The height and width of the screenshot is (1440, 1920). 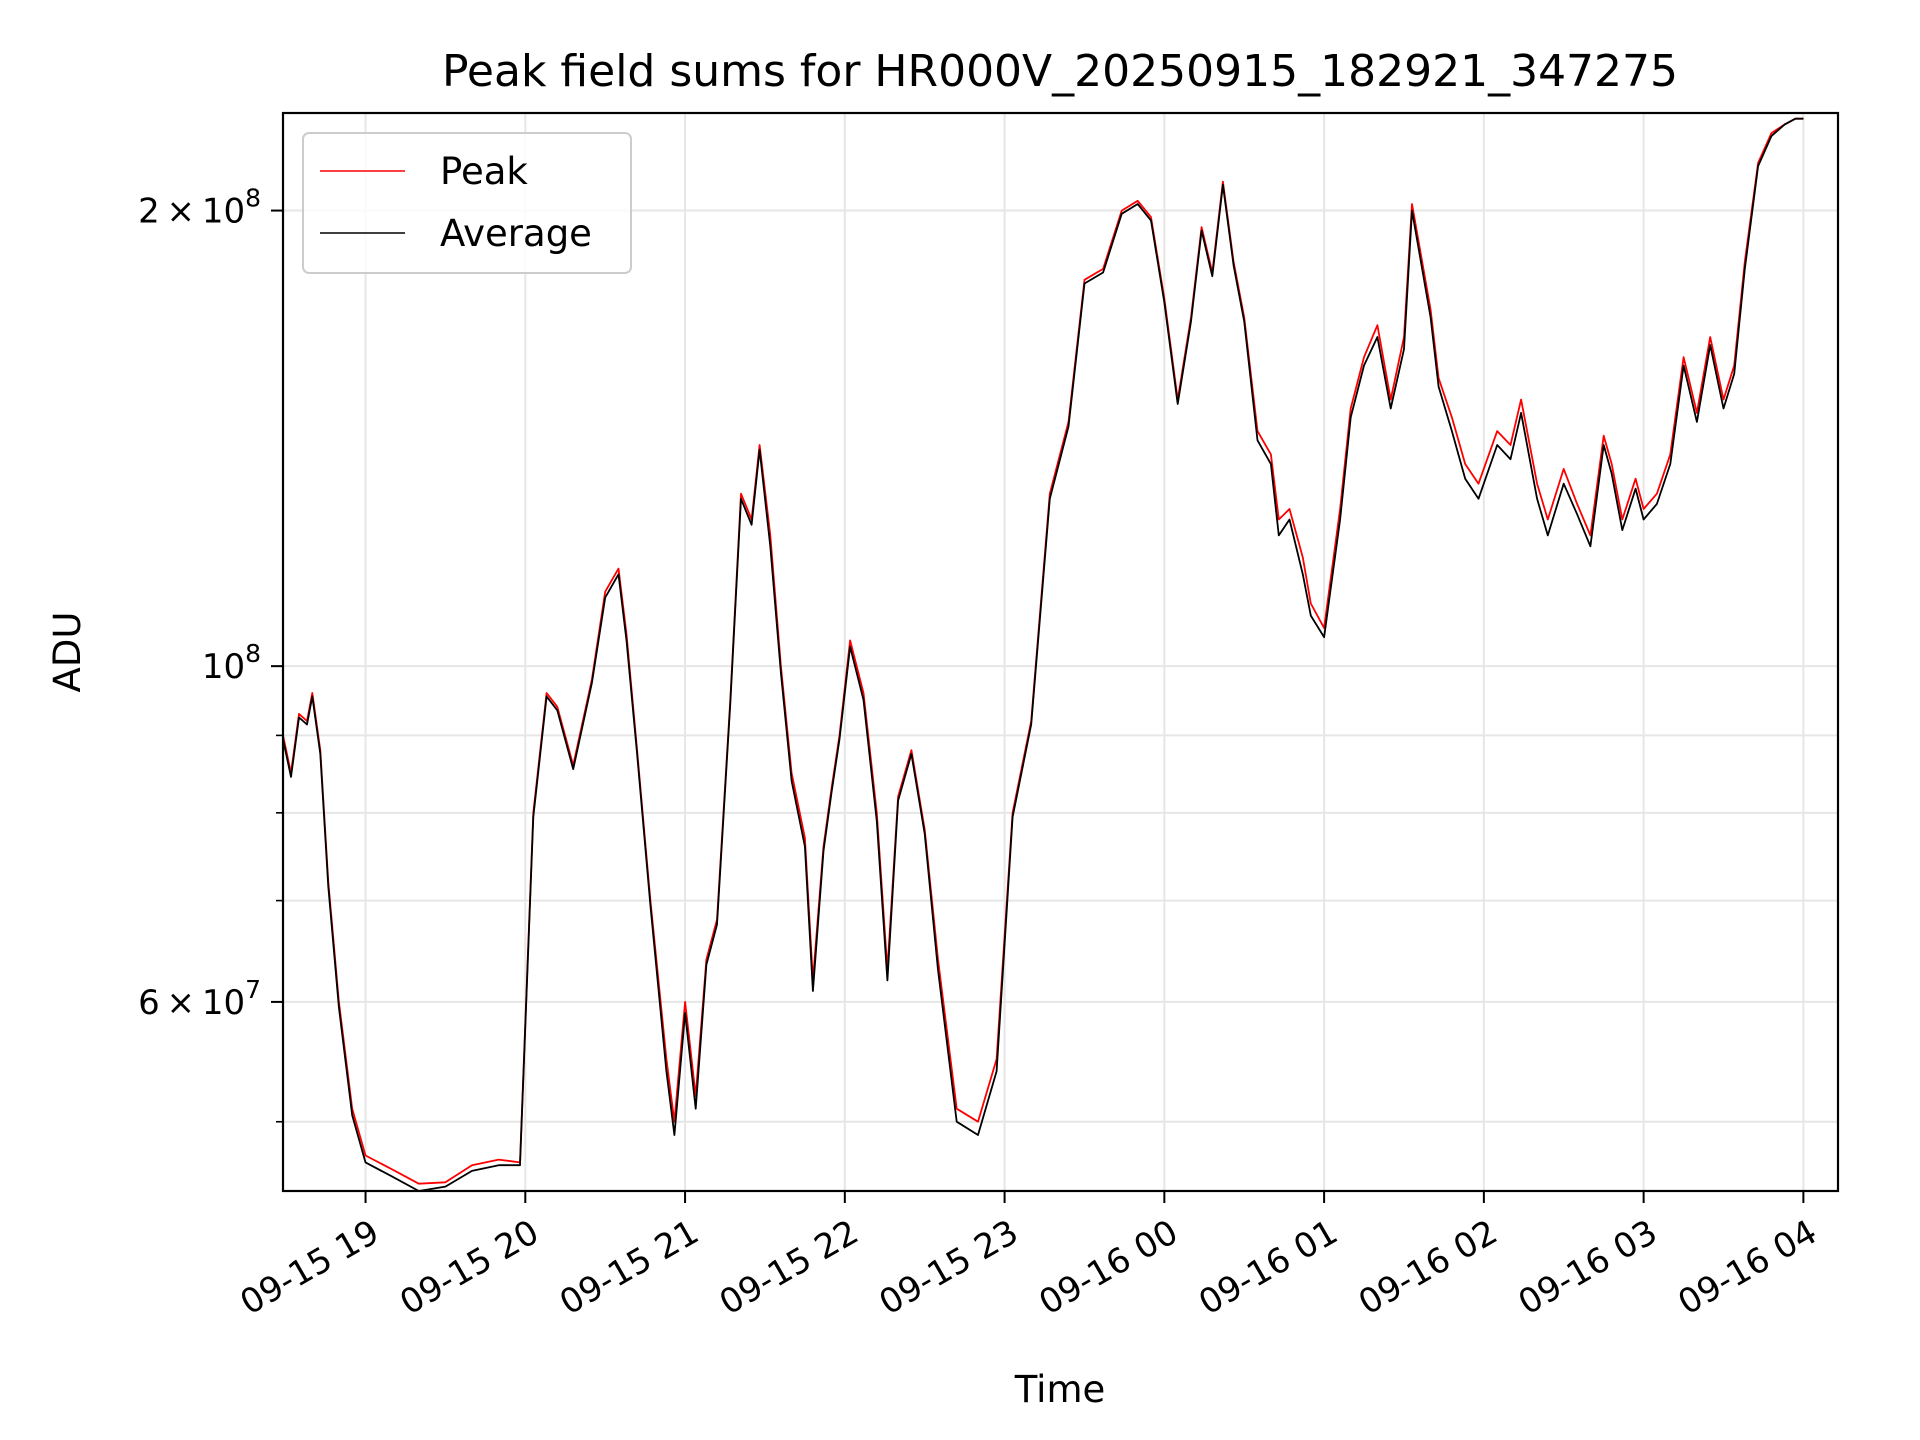 I want to click on x-axis-label: Time, so click(x=1060, y=1389).